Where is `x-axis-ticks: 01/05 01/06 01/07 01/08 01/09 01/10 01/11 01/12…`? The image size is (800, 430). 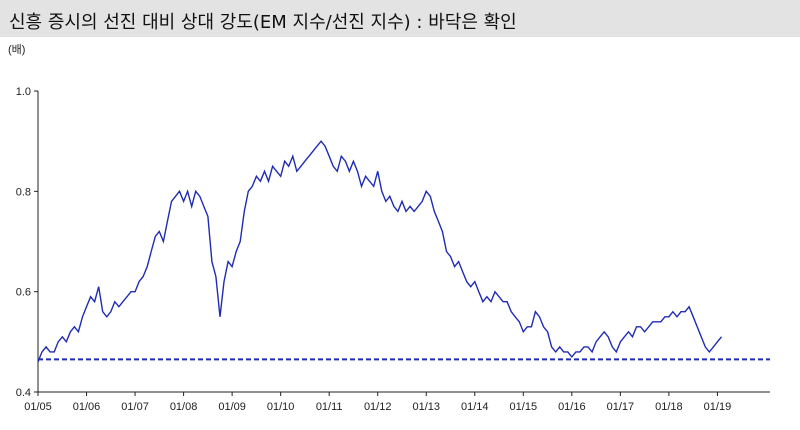
x-axis-ticks: 01/05 01/06 01/07 01/08 01/09 01/10 01/11 01/12… is located at coordinates (377, 402).